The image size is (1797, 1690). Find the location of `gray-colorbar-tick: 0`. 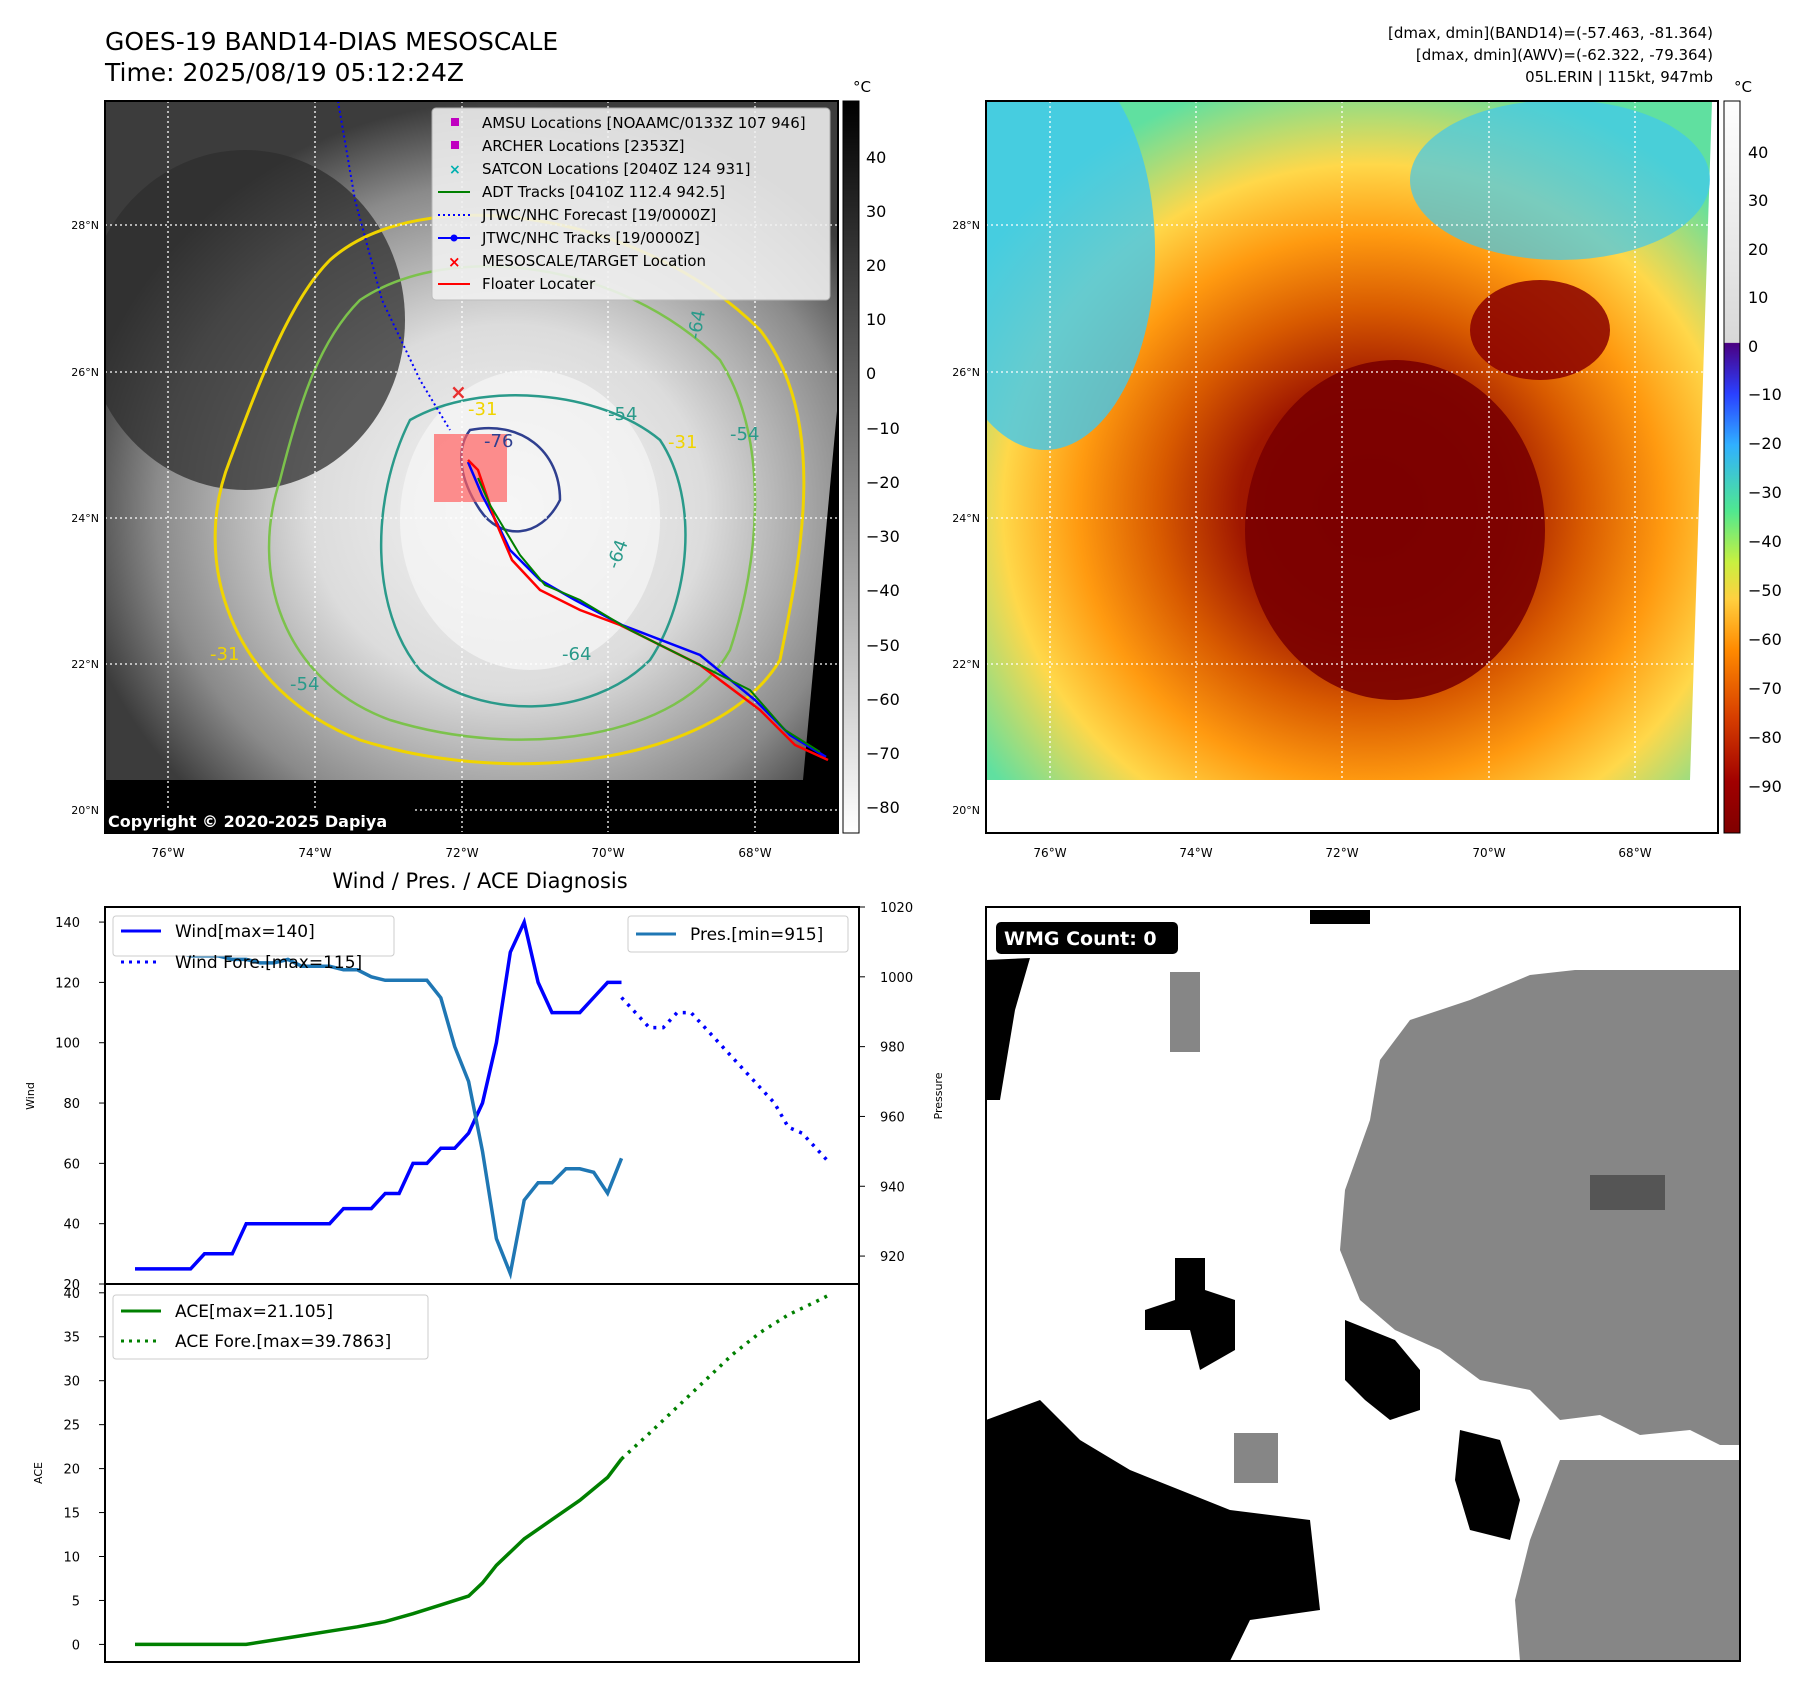

gray-colorbar-tick: 0 is located at coordinates (871, 373).